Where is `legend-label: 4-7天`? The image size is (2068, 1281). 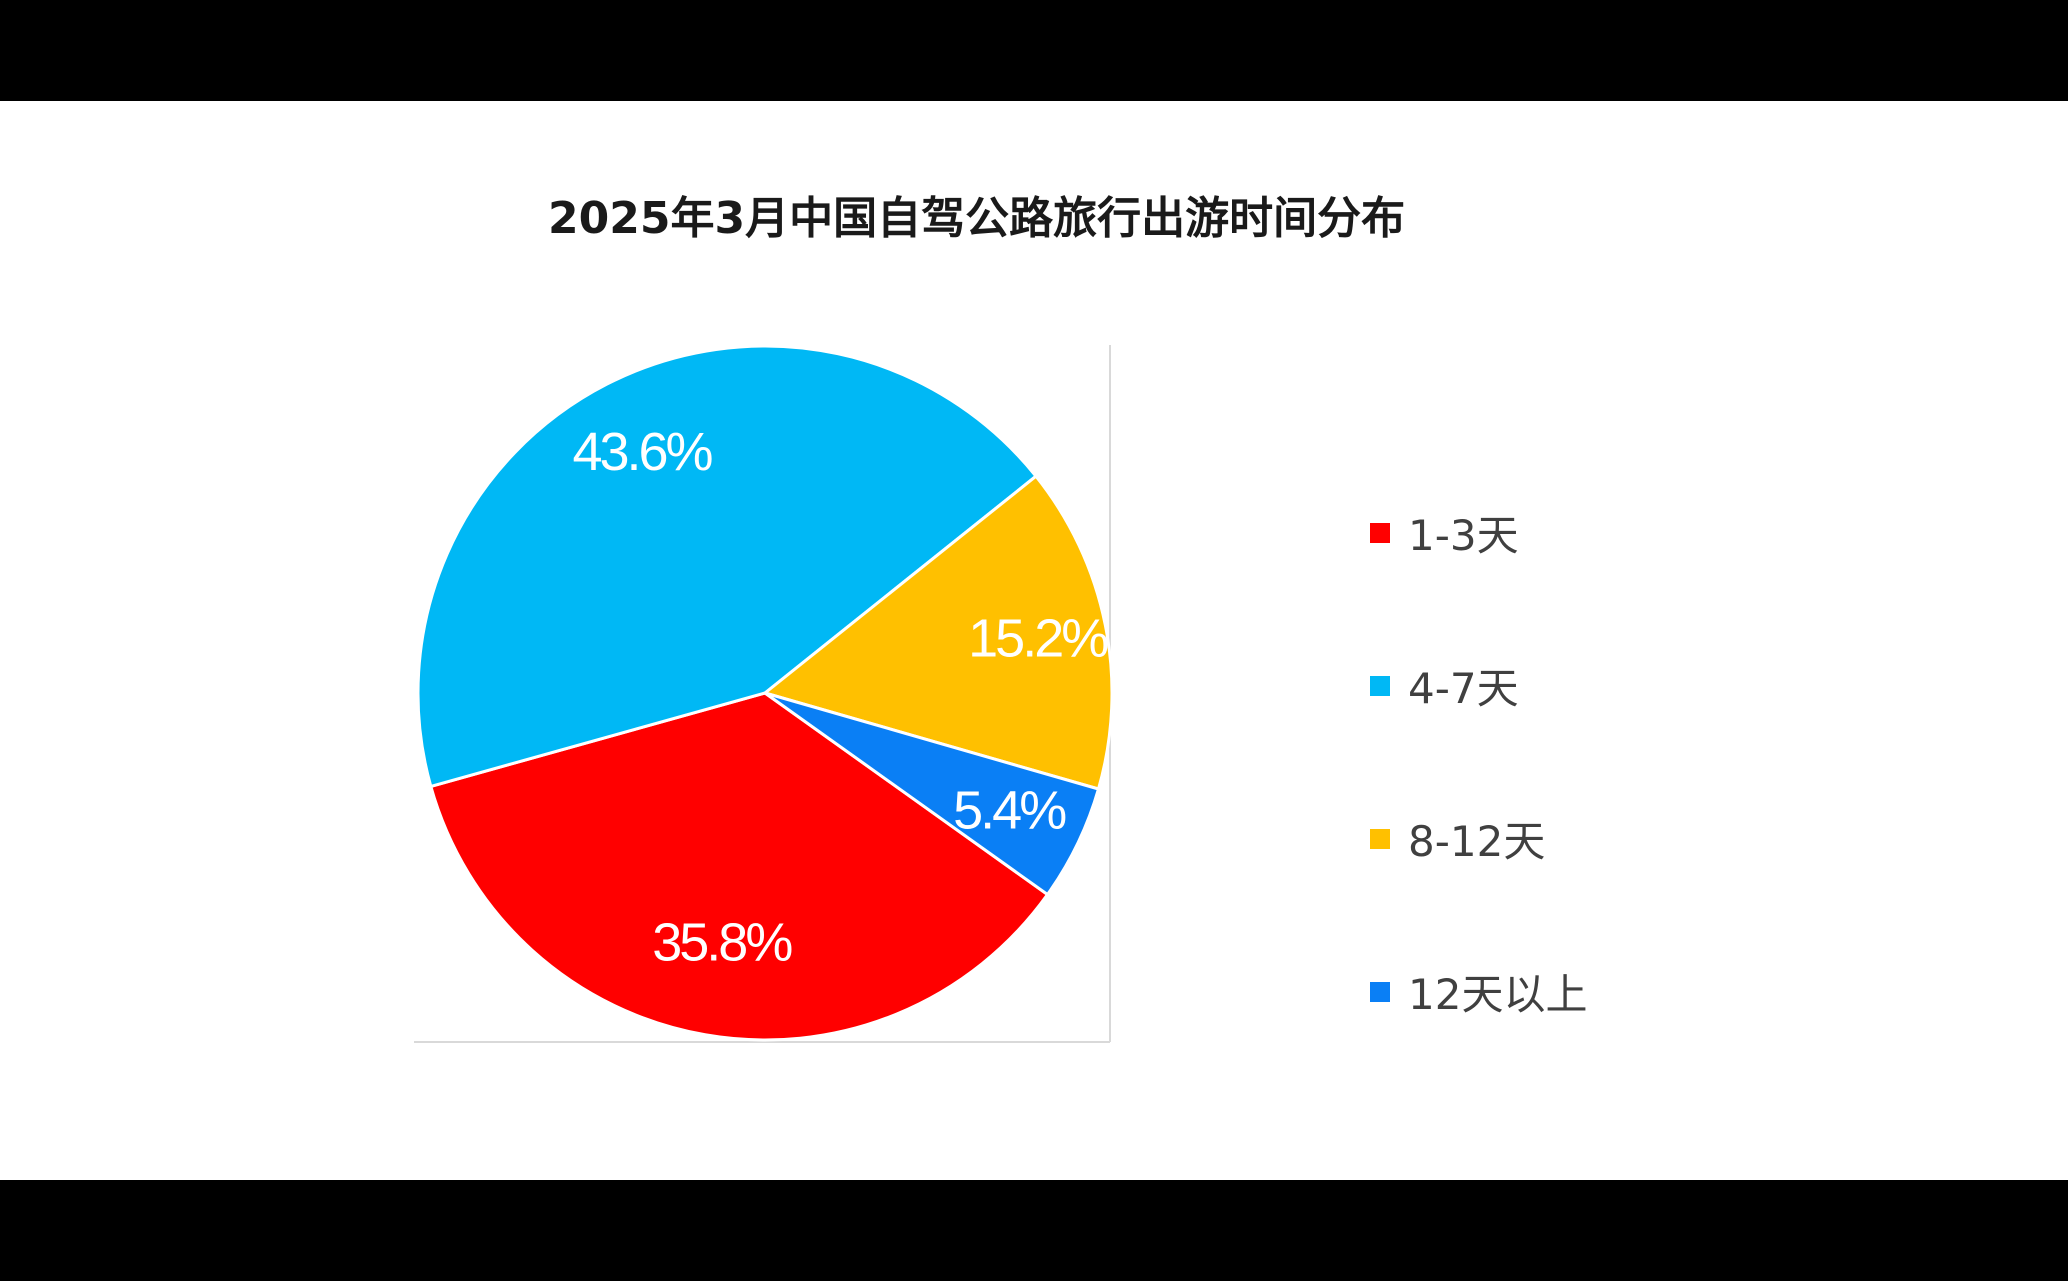
legend-label: 4-7天 is located at coordinates (1463, 688).